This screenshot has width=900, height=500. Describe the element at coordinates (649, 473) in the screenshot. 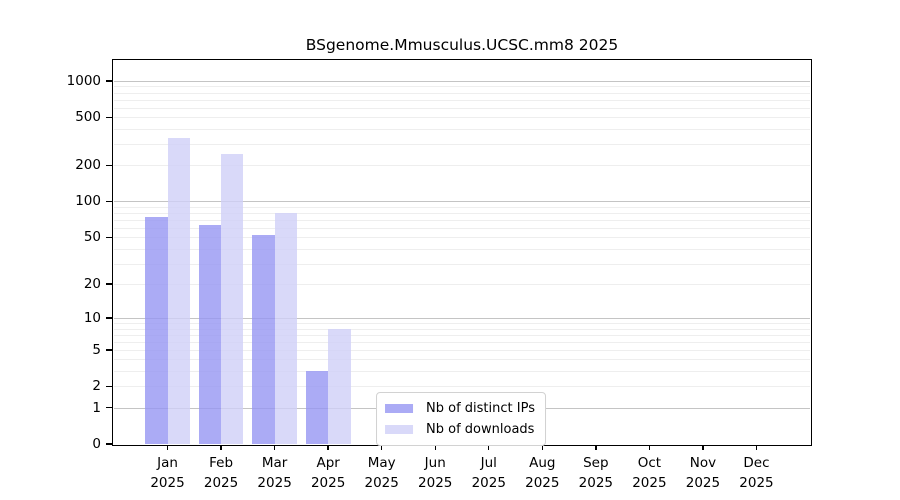

I see `x-tick-label-oct: Oct 2025` at that location.